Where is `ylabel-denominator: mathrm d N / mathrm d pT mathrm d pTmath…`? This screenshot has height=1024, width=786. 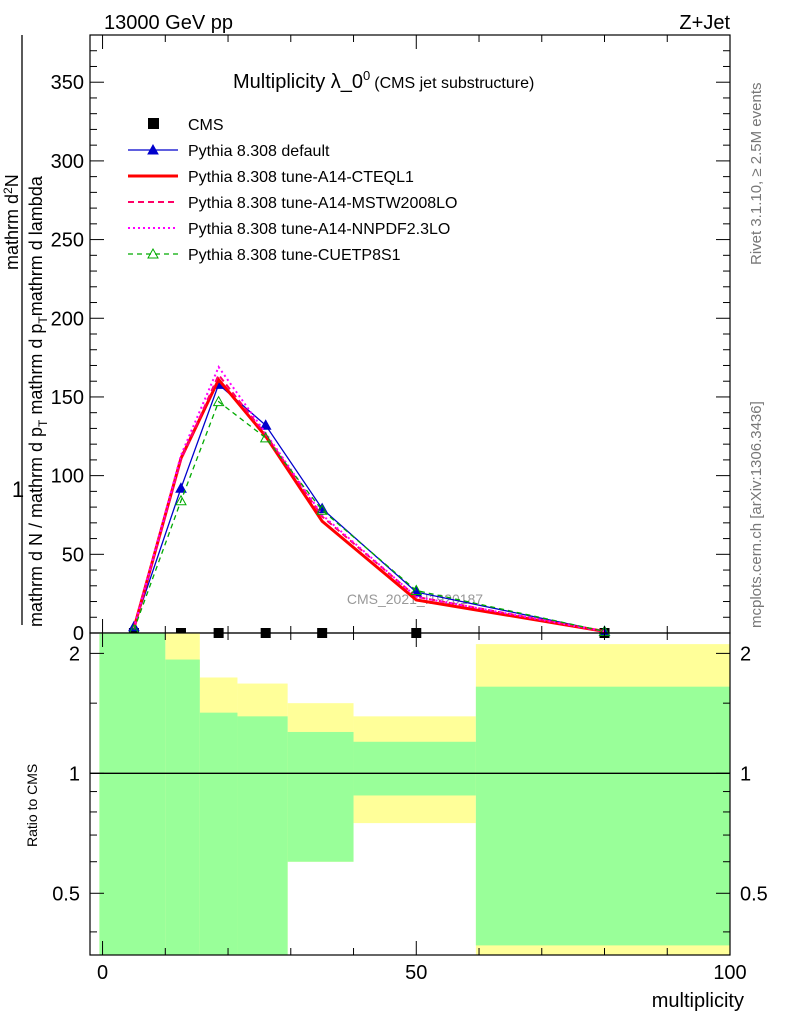 ylabel-denominator: mathrm d N / mathrm d pT mathrm d pTmath… is located at coordinates (38, 401).